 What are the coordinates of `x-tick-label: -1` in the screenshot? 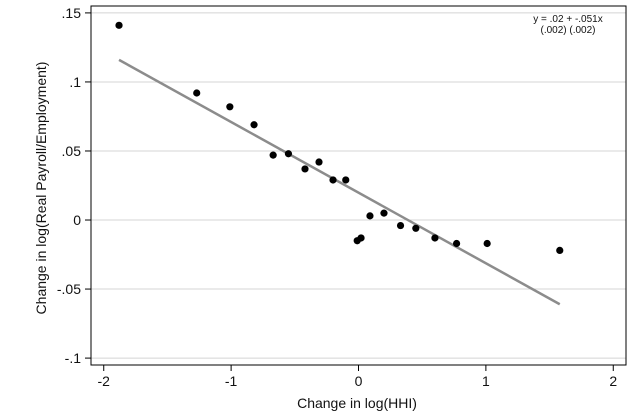 It's located at (231, 381).